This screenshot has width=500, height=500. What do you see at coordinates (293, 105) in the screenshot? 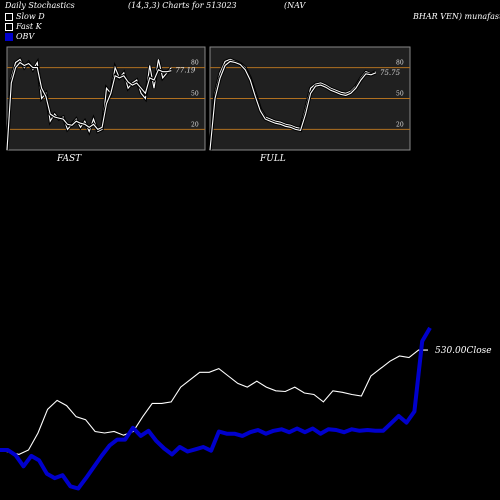
I see `full-series-slow-d` at bounding box center [293, 105].